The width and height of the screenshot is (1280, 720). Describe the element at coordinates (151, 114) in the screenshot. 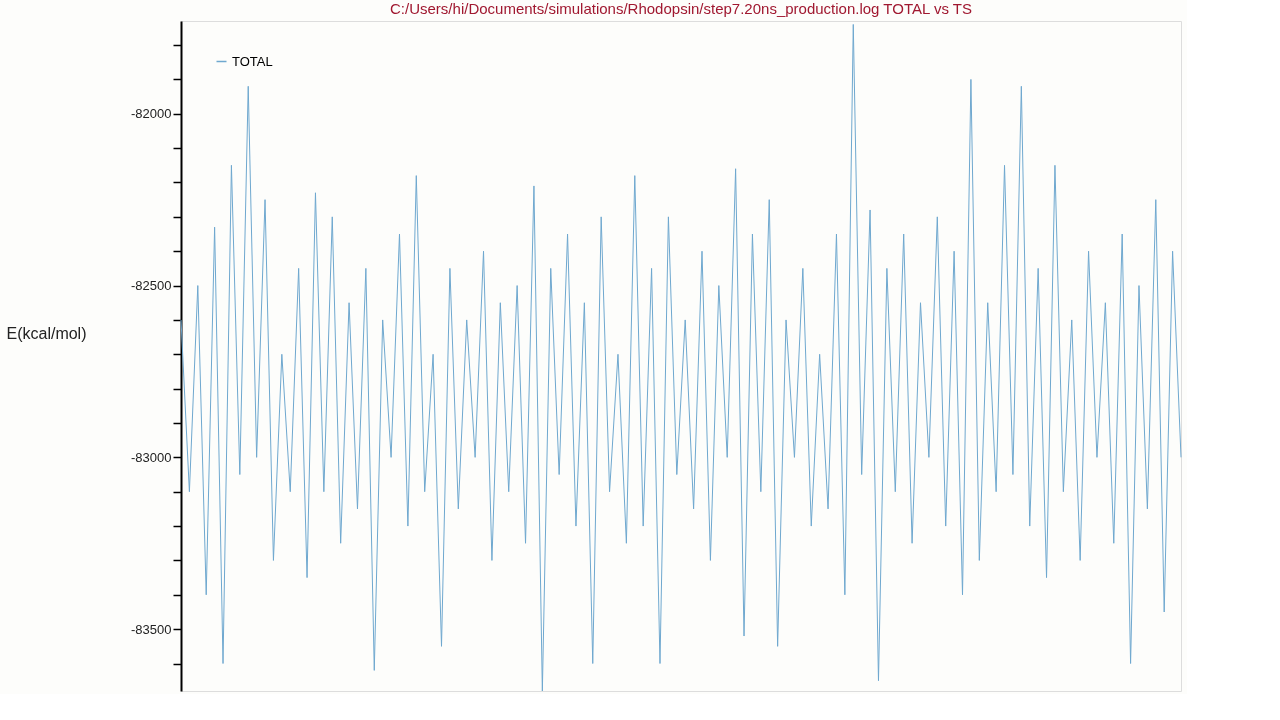

I see `y-tick-label: -82000` at that location.